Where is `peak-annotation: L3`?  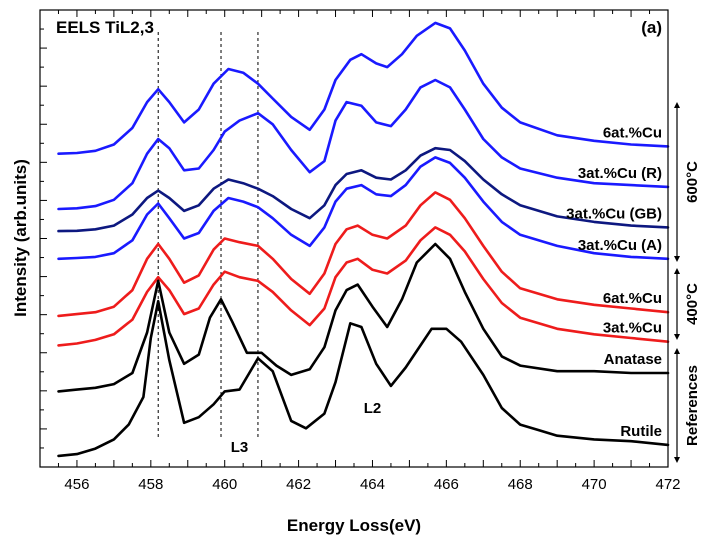 peak-annotation: L3 is located at coordinates (240, 447).